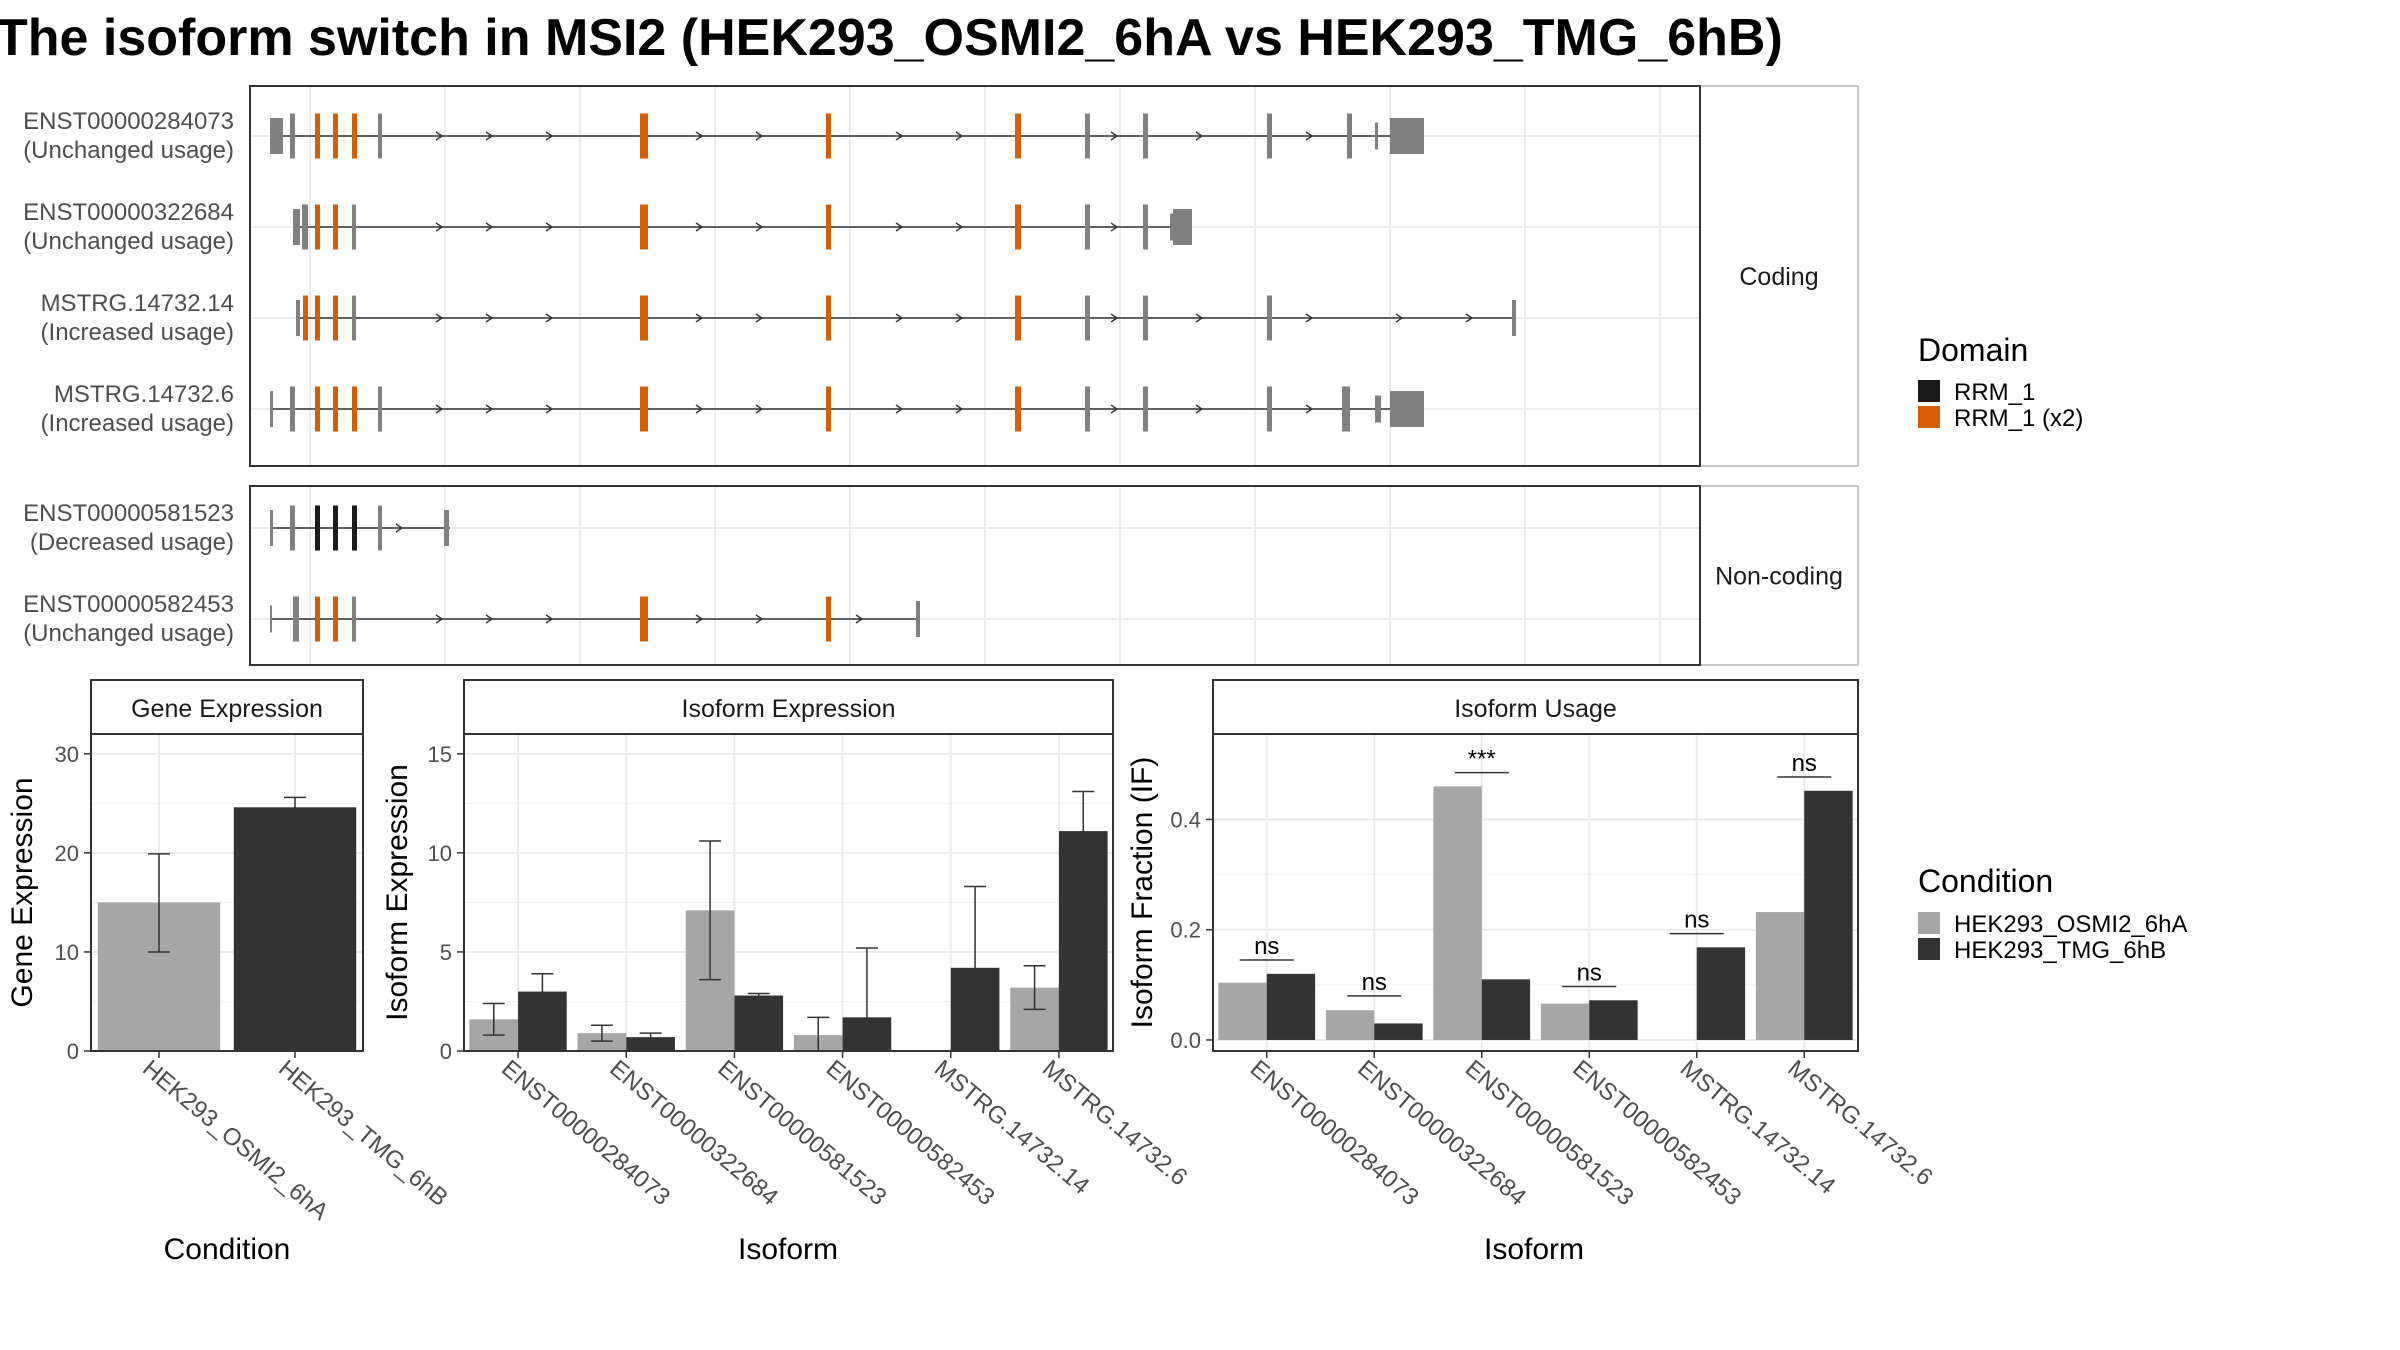 The image size is (2400, 1350). Describe the element at coordinates (128, 212) in the screenshot. I see `transcript-id-label: ENST00000322684` at that location.